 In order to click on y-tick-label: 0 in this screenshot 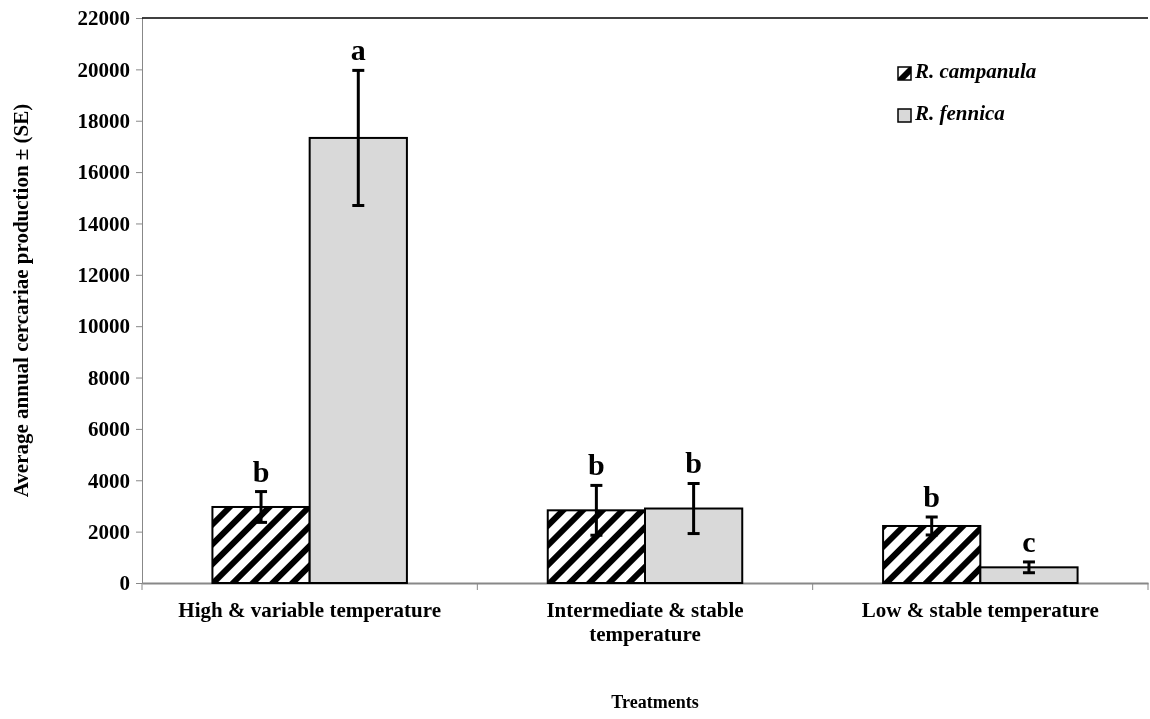, I will do `click(124, 583)`.